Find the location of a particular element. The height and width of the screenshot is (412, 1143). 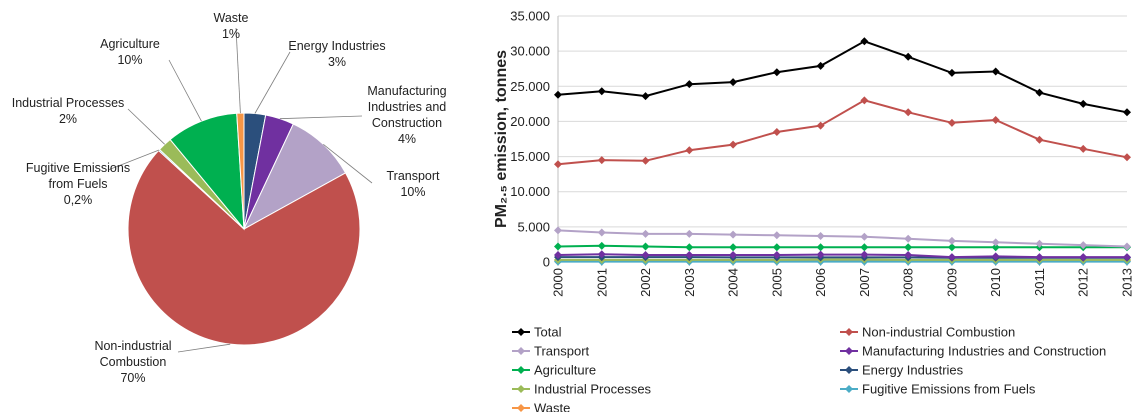

x-tick-label: 2007 is located at coordinates (864, 282).